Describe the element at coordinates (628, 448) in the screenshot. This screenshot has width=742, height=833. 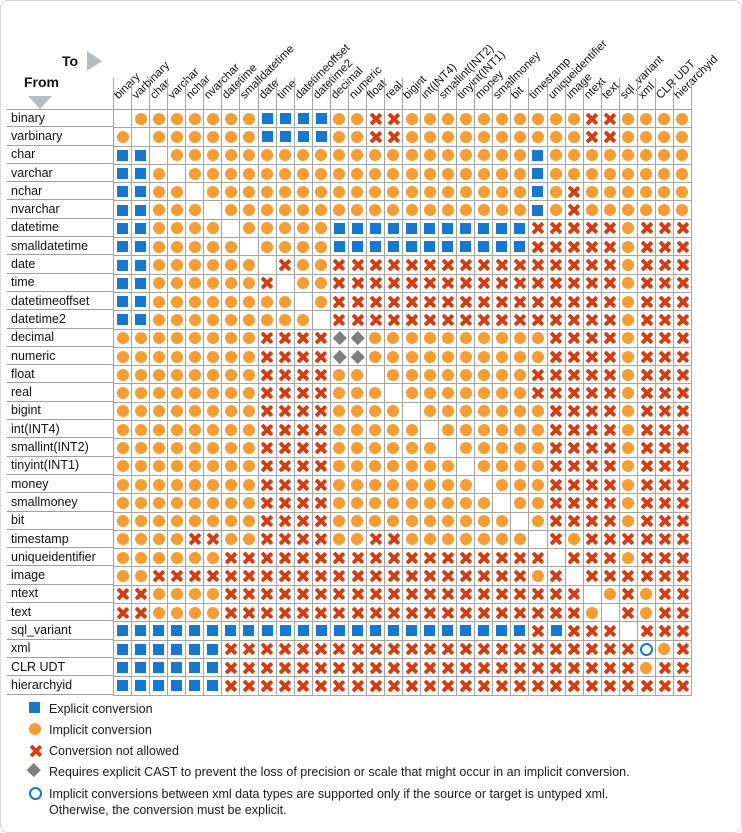
I see `cell-smallint-int2--to-sql-variant` at that location.